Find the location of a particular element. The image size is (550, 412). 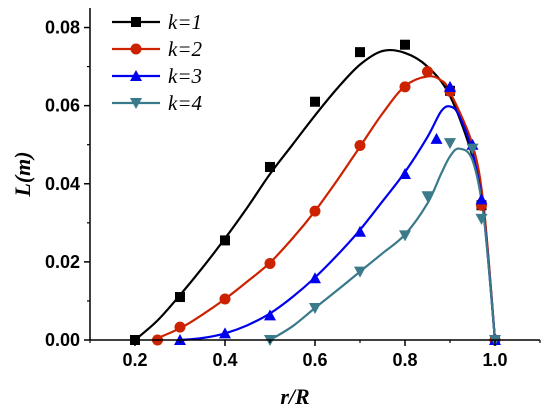

x-axis-label: r/R is located at coordinates (294, 396).